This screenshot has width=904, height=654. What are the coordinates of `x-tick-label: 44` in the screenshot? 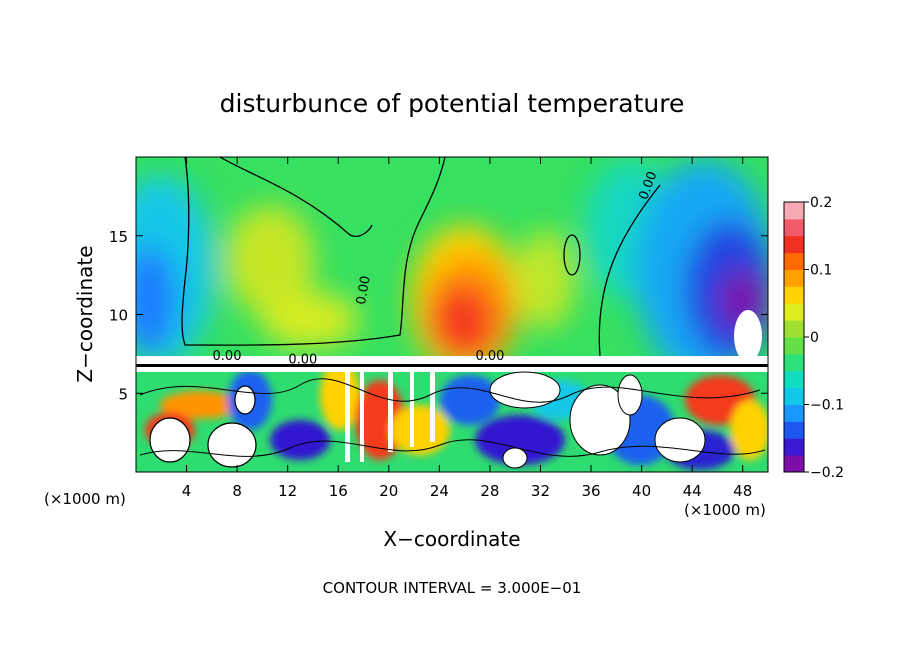 It's located at (692, 491).